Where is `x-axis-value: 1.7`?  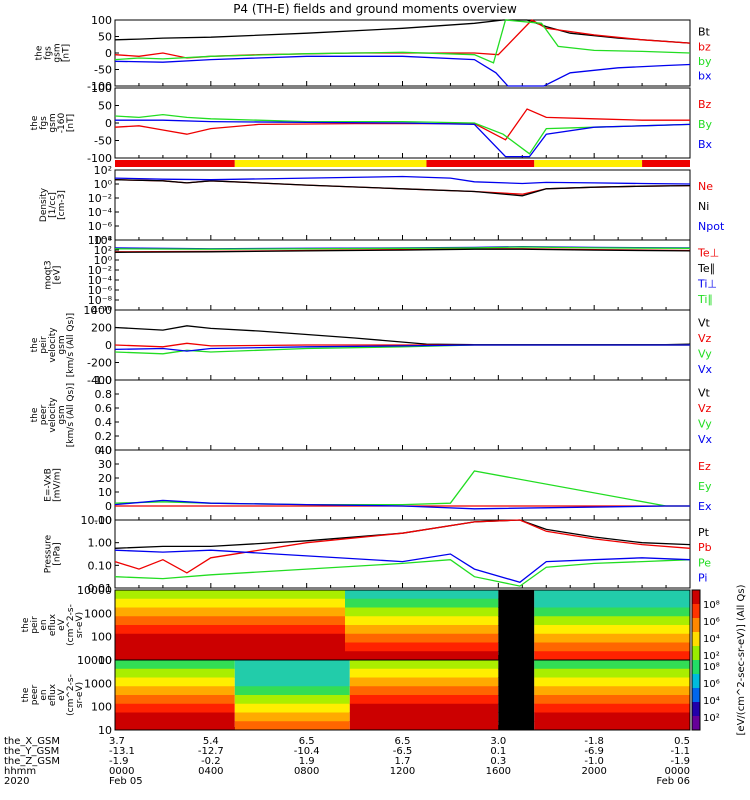
x-axis-value: 1.7 is located at coordinates (403, 761).